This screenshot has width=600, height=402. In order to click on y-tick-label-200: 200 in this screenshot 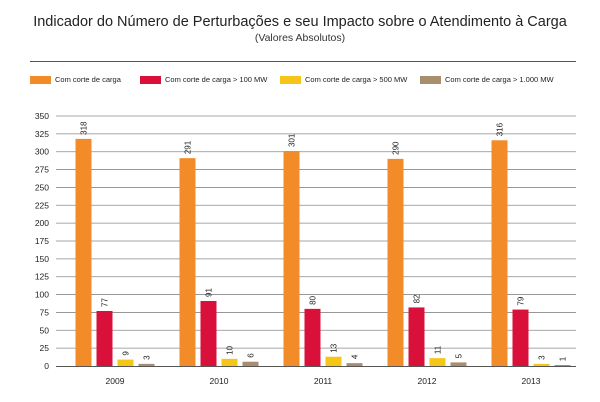, I will do `click(42, 223)`.